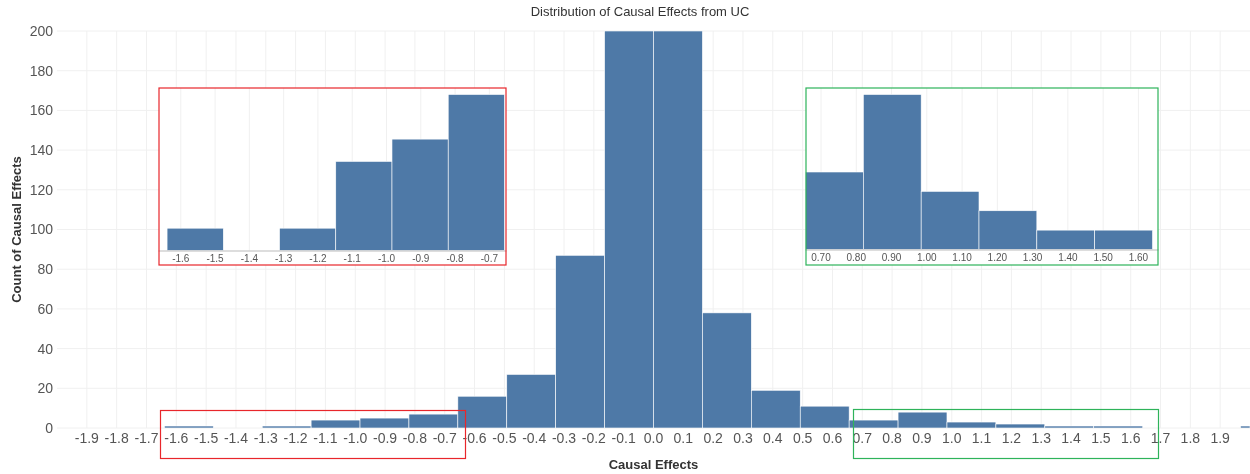 The width and height of the screenshot is (1250, 474). I want to click on y-tick-label: 80, so click(45, 269).